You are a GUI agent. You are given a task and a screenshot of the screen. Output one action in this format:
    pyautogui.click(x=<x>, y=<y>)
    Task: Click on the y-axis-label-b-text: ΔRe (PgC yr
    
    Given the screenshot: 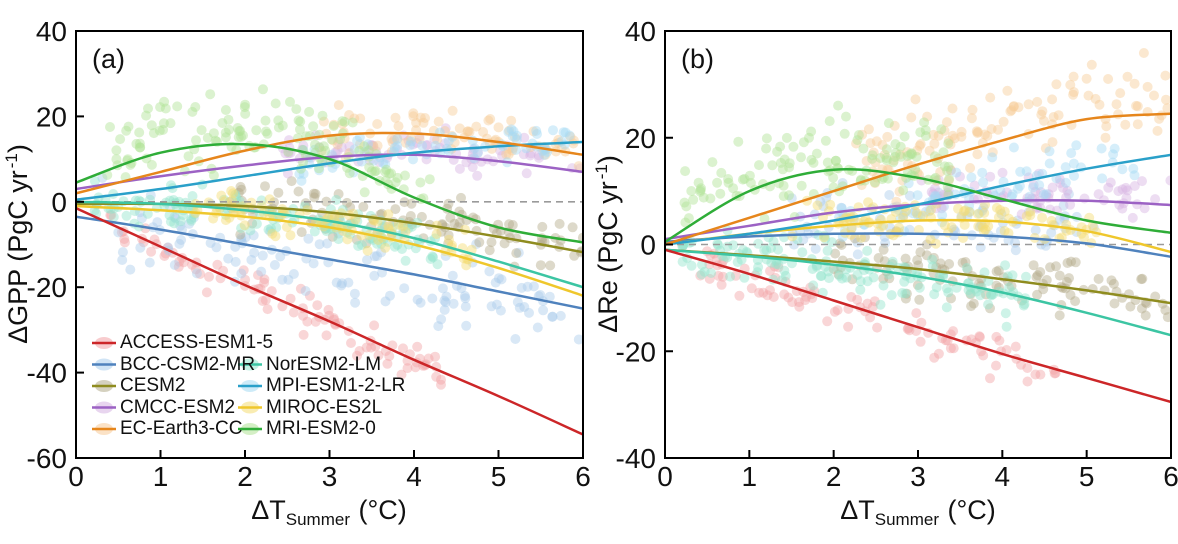 What is the action you would take?
    pyautogui.click(x=608, y=257)
    